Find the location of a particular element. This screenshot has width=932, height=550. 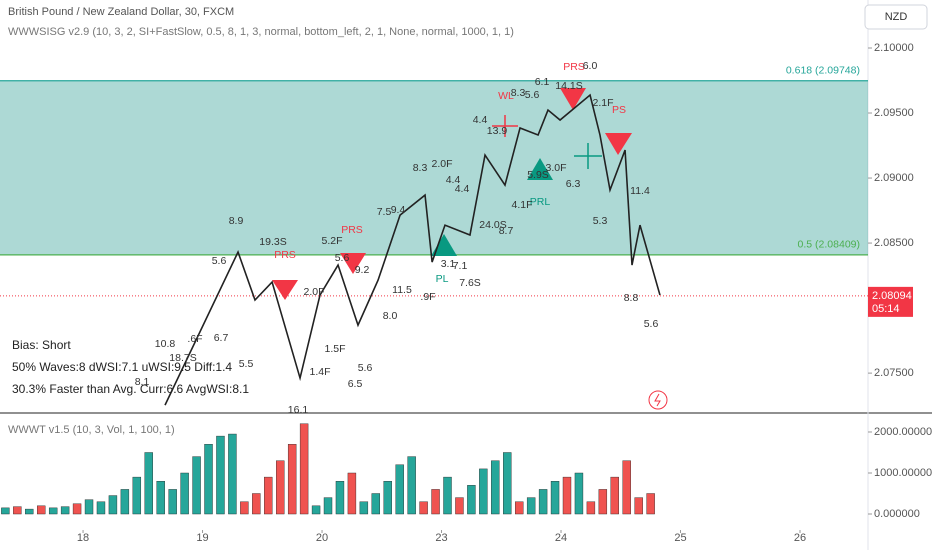

x-tick-label: 20 is located at coordinates (322, 538).